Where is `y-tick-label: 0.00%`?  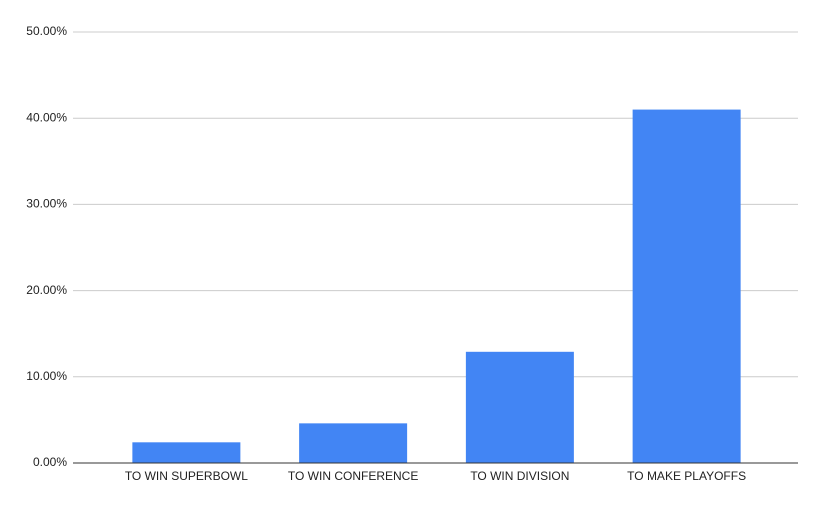
y-tick-label: 0.00% is located at coordinates (50, 462).